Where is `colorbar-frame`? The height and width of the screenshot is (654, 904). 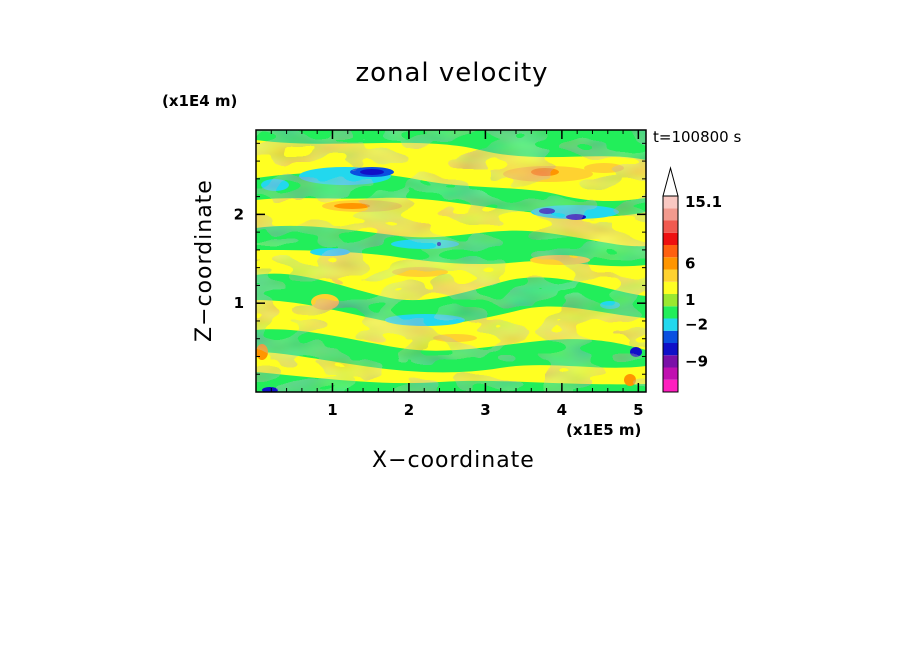
colorbar-frame is located at coordinates (670, 294).